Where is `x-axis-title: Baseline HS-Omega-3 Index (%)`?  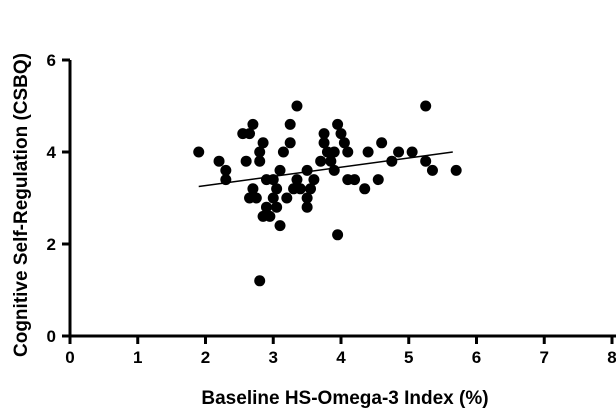 x-axis-title: Baseline HS-Omega-3 Index (%) is located at coordinates (344, 398).